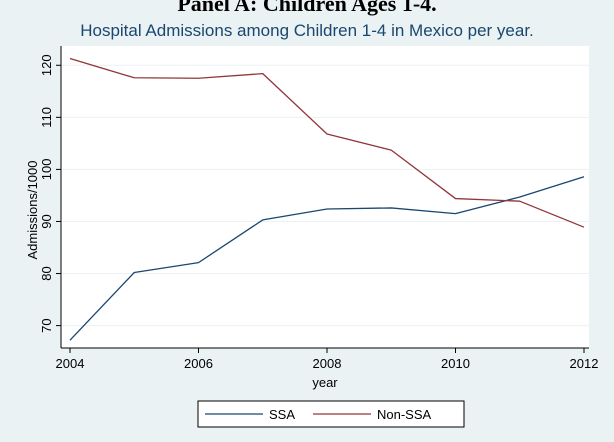 The width and height of the screenshot is (614, 442). I want to click on legend: SSA Non-SSA, so click(331, 414).